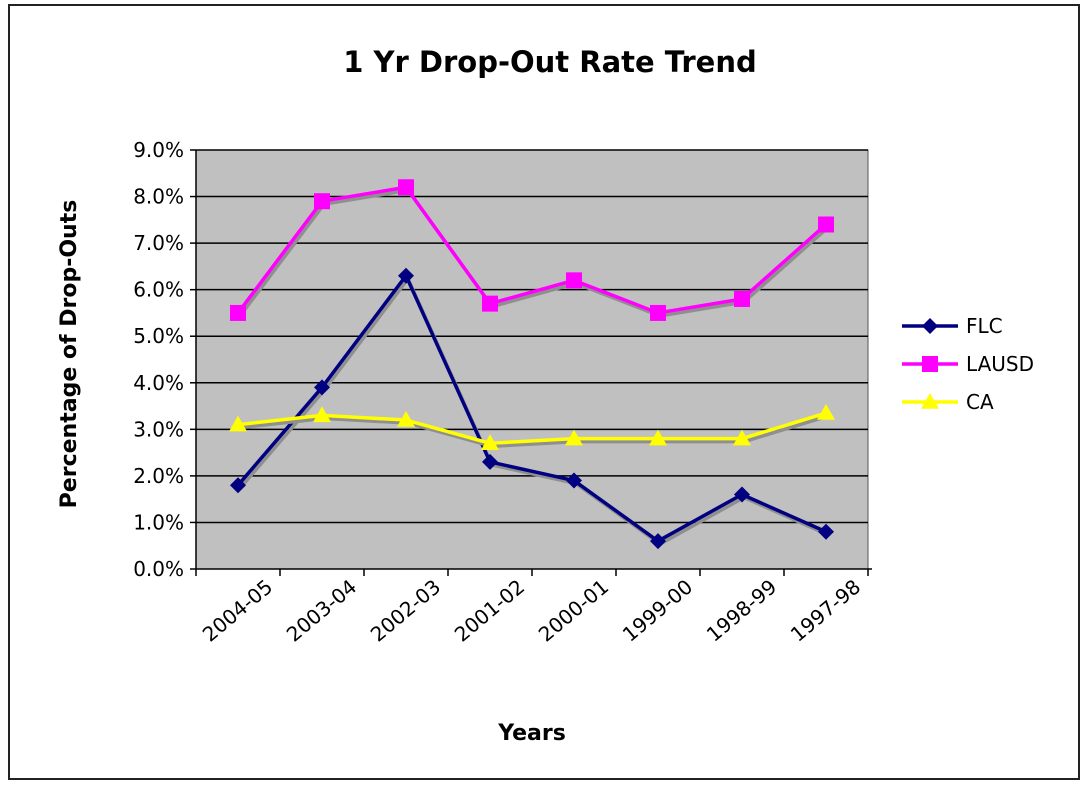  What do you see at coordinates (405, 610) in the screenshot?
I see `x-tick-label: 2002-03` at bounding box center [405, 610].